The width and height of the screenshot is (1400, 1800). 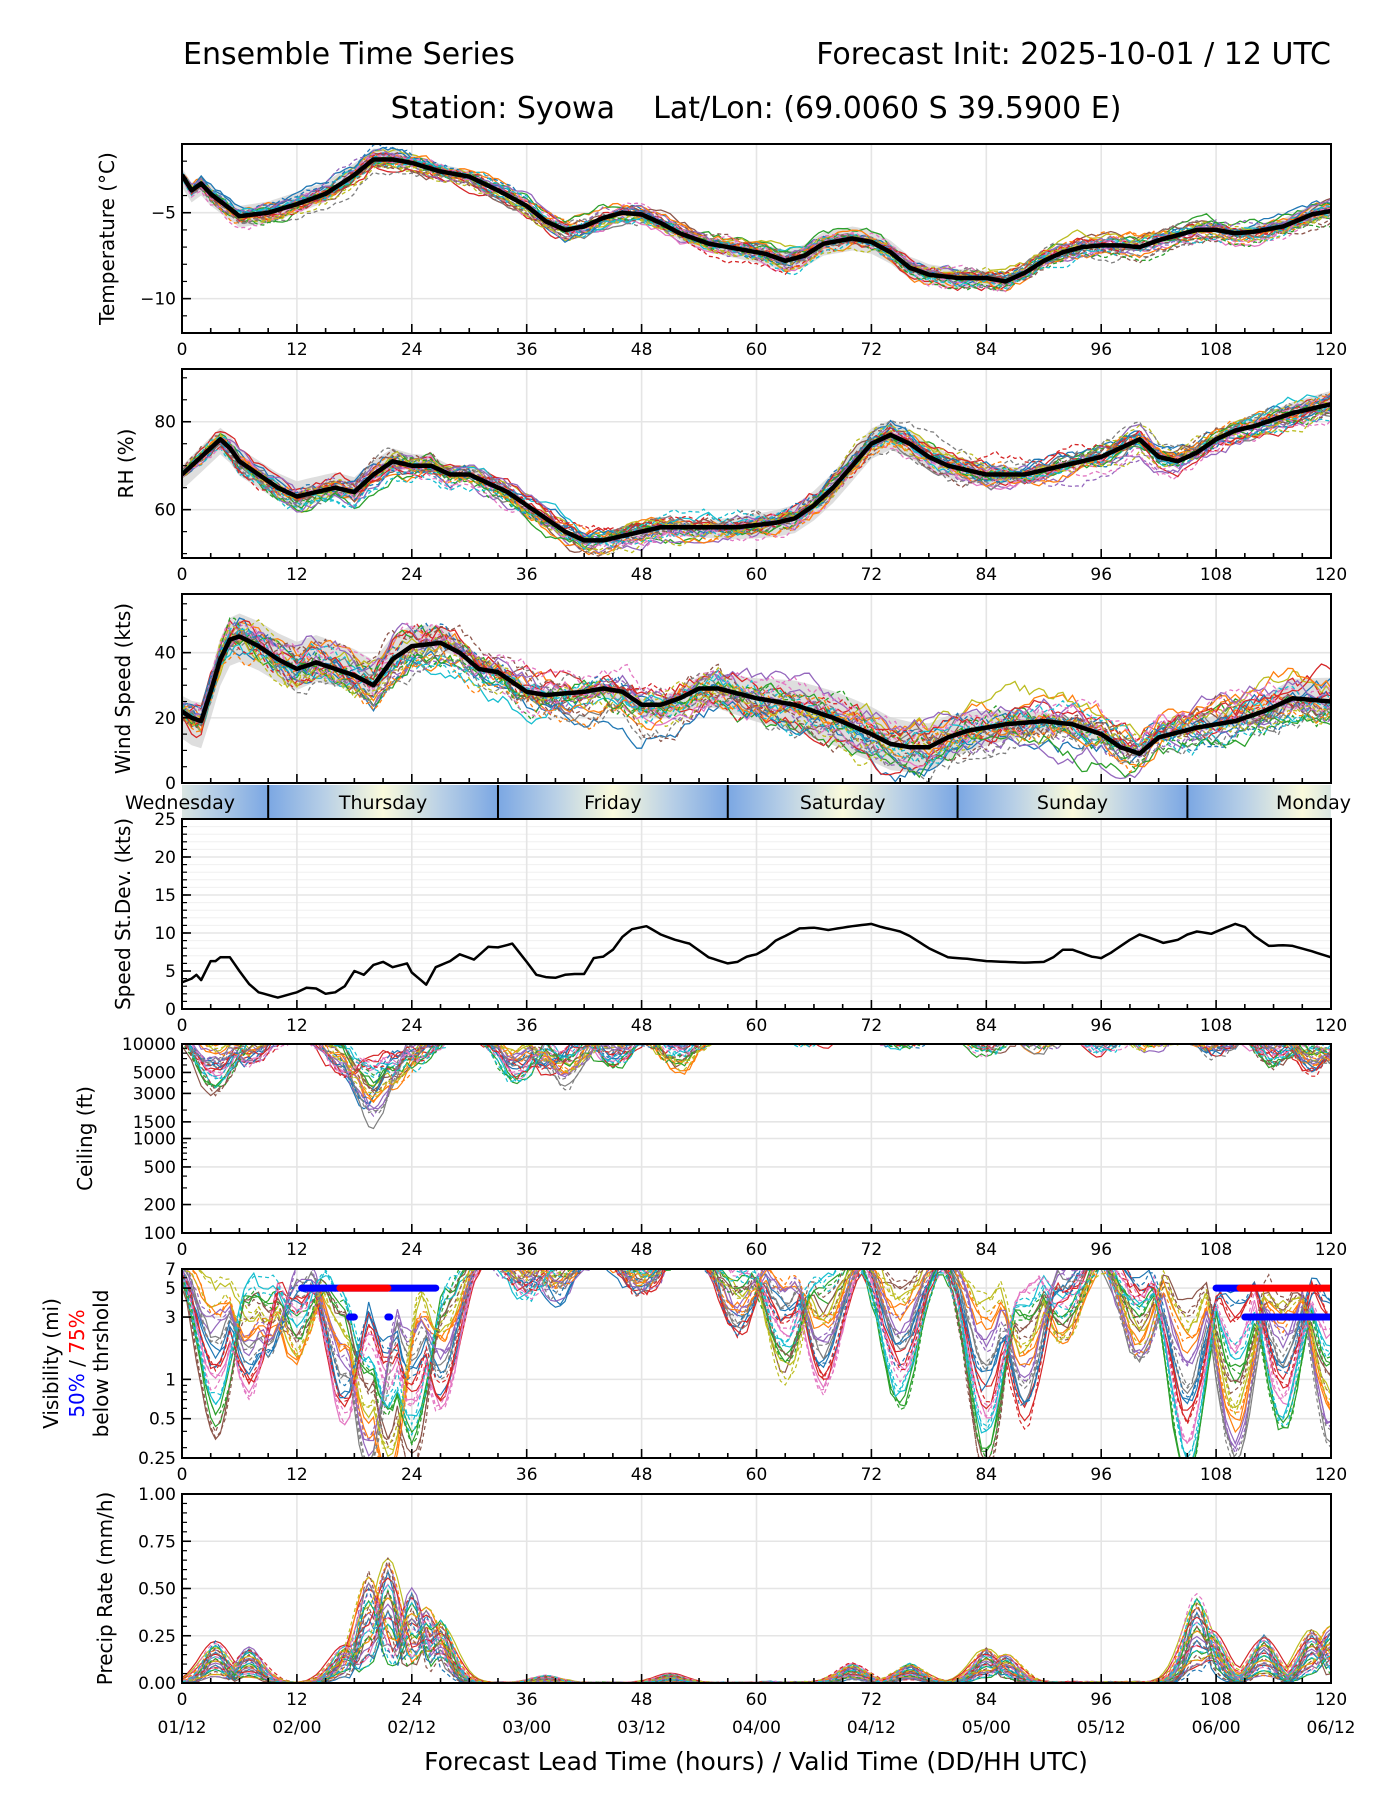 I want to click on y-axis-label: Speed St.Dev. (kts), so click(x=123, y=914).